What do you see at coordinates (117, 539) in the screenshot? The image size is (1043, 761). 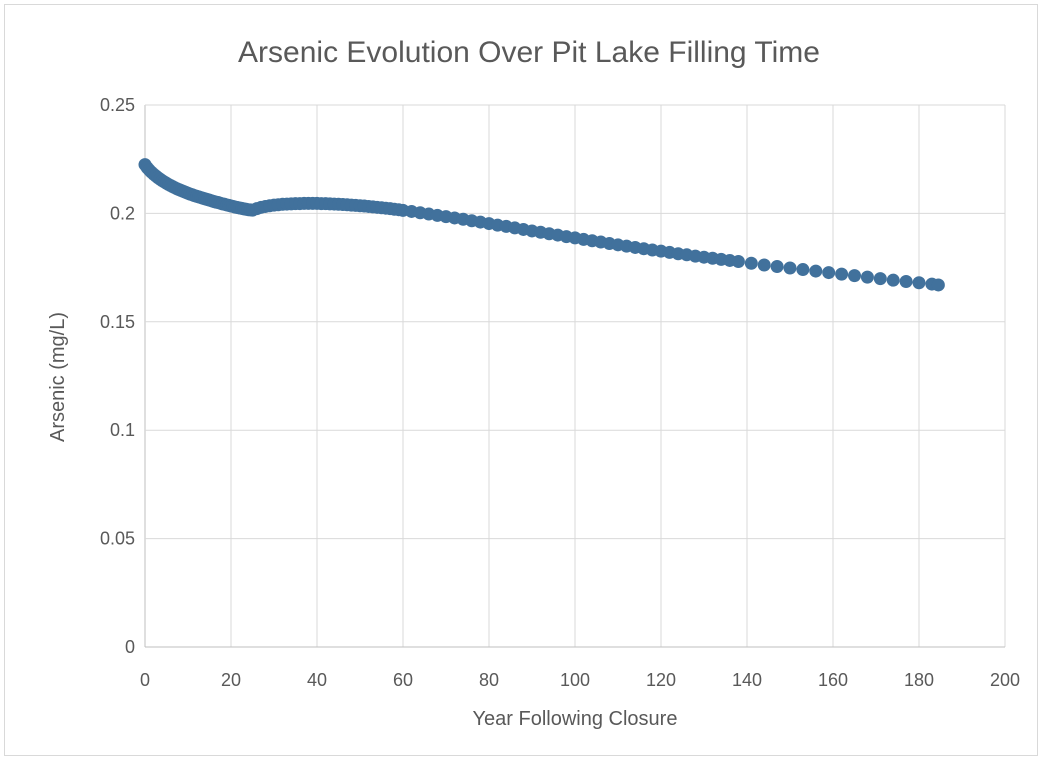 I see `y-tick-label: 0.05` at bounding box center [117, 539].